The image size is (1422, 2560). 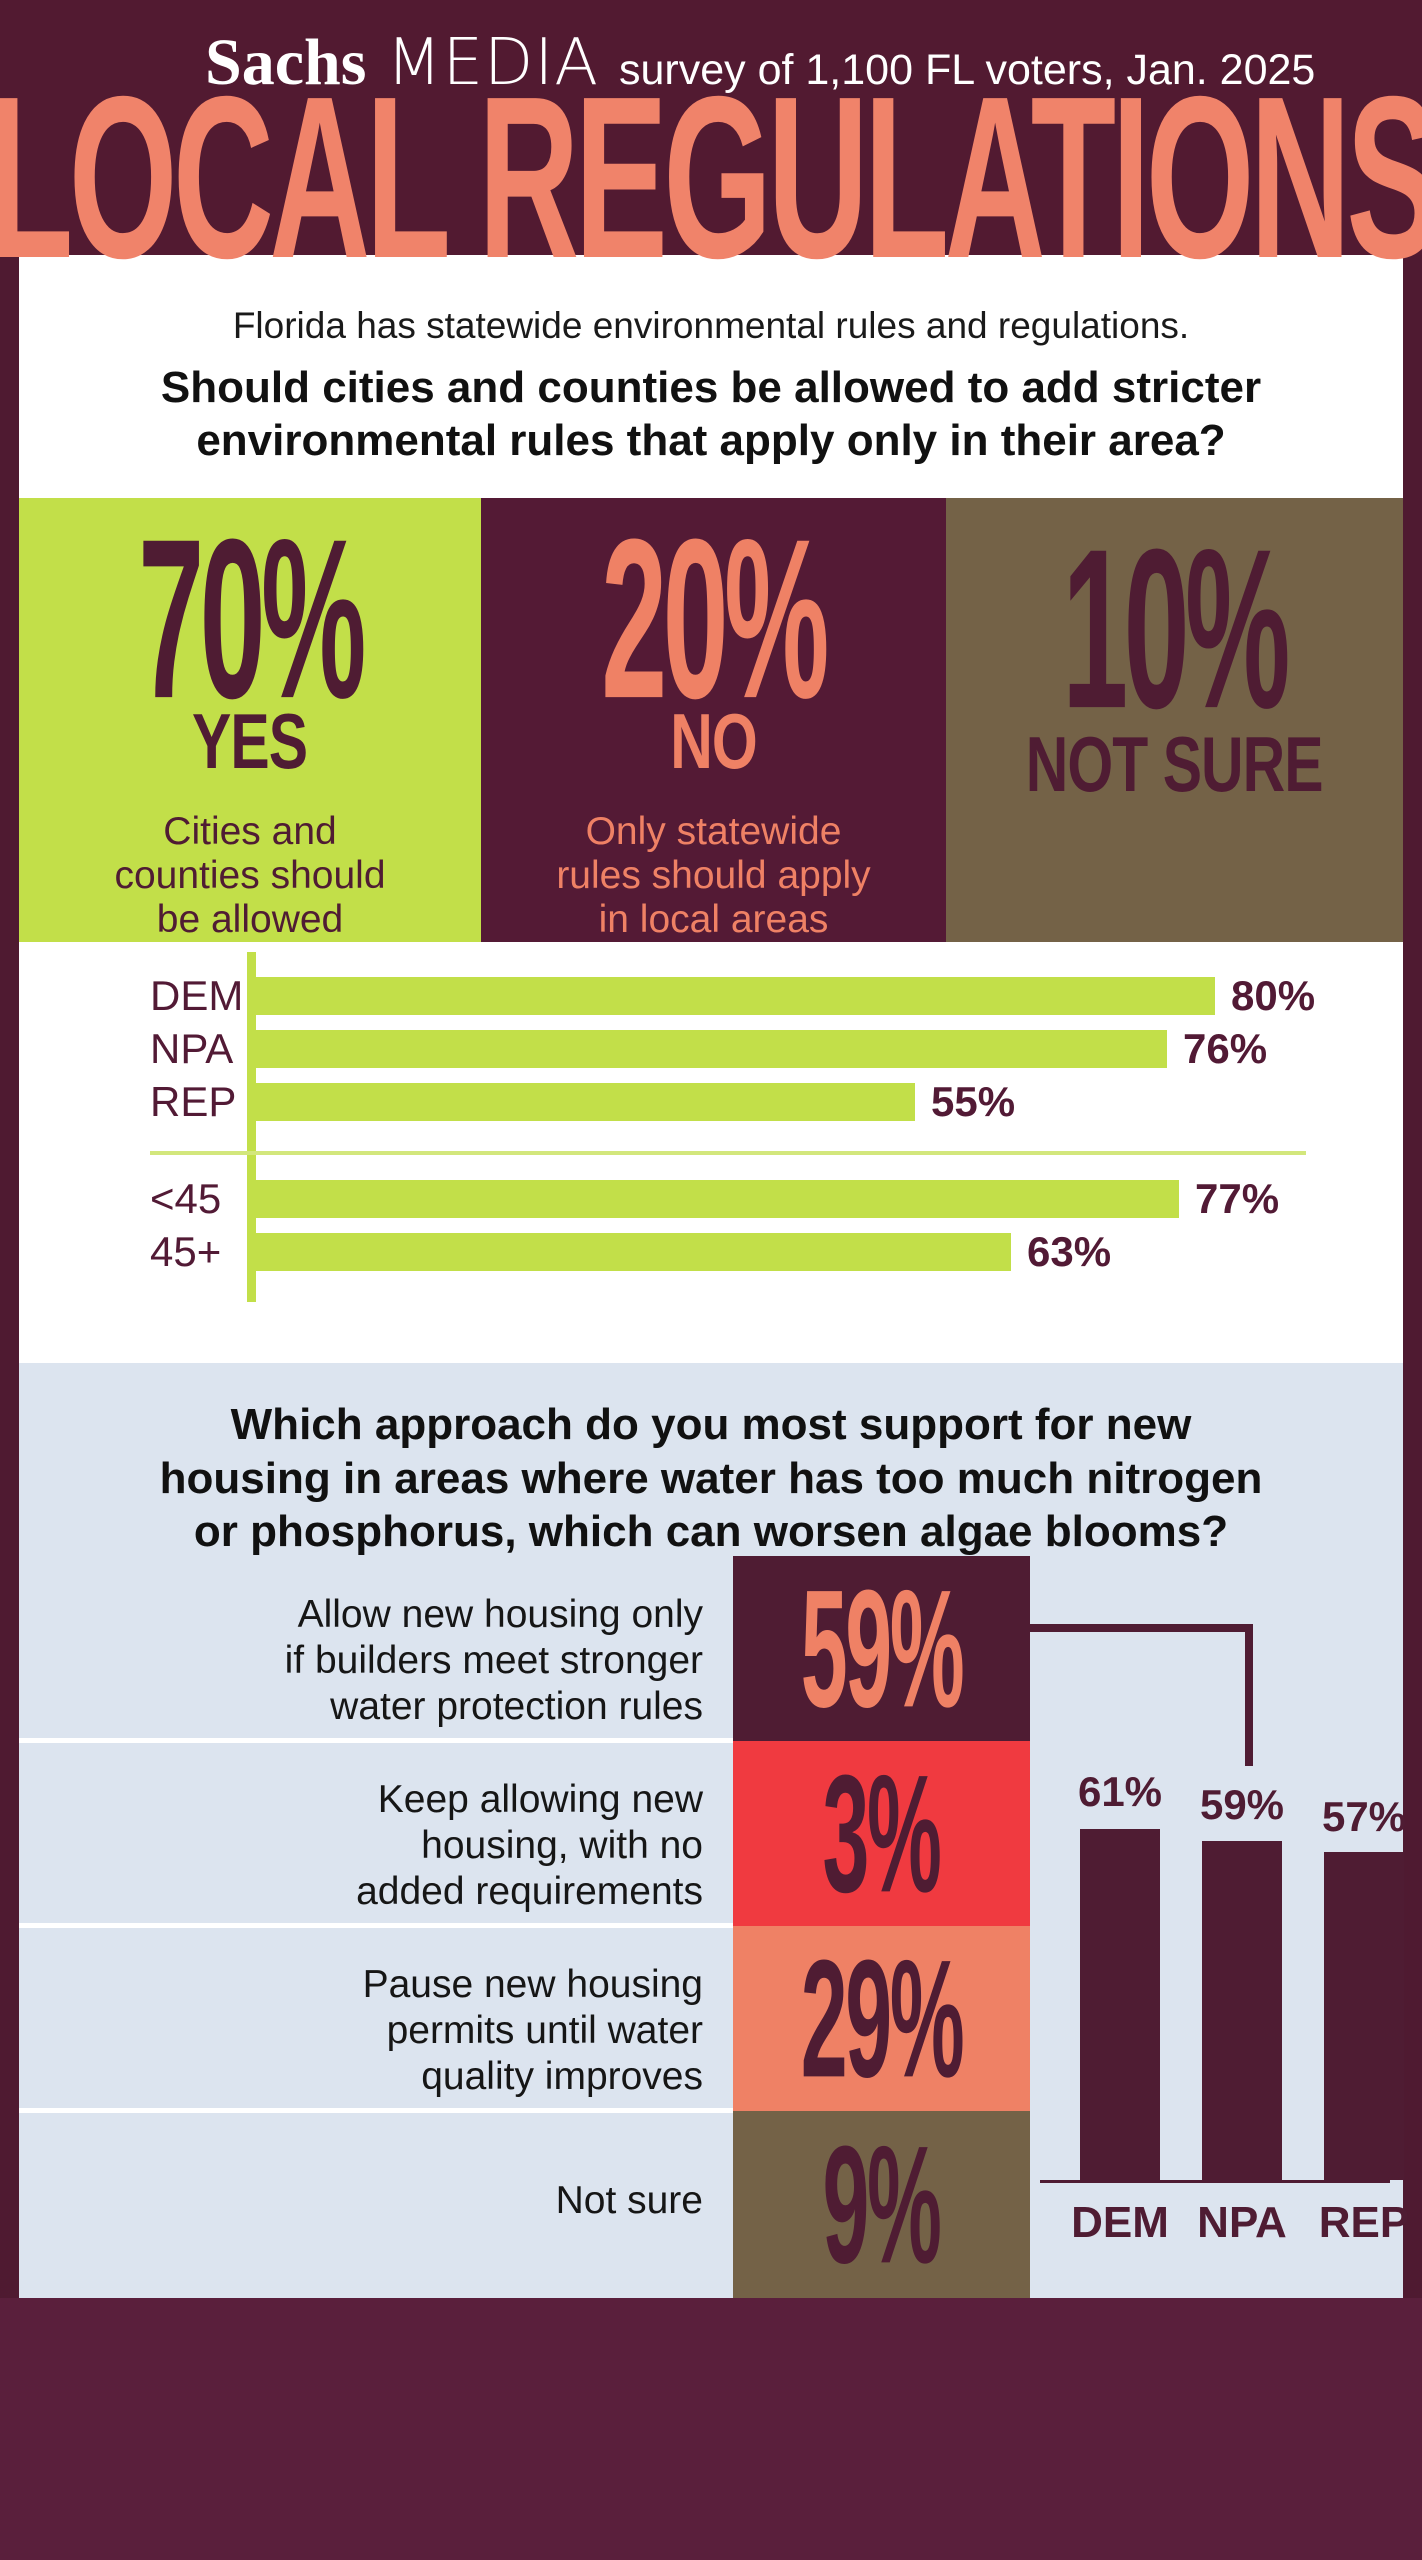 I want to click on chart-group-divider, so click(x=728, y=1153).